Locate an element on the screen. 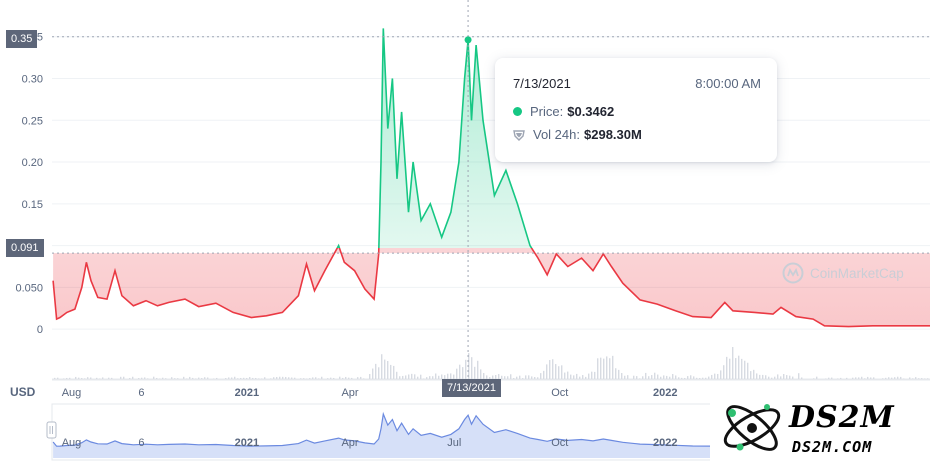 The image size is (947, 472). tooltip-volume-row: Vol 24h: $298.30M is located at coordinates (577, 134).